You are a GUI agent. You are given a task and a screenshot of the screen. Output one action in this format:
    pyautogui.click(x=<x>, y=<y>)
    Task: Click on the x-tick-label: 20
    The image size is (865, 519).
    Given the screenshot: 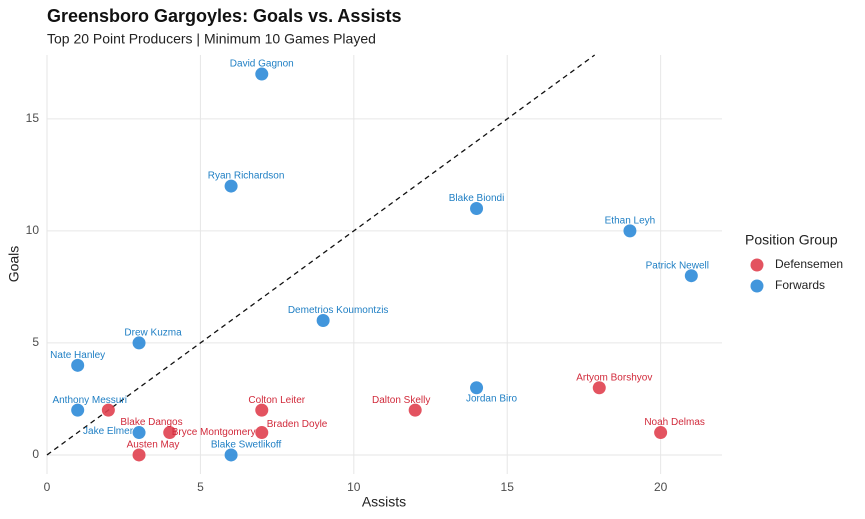 What is the action you would take?
    pyautogui.click(x=661, y=487)
    